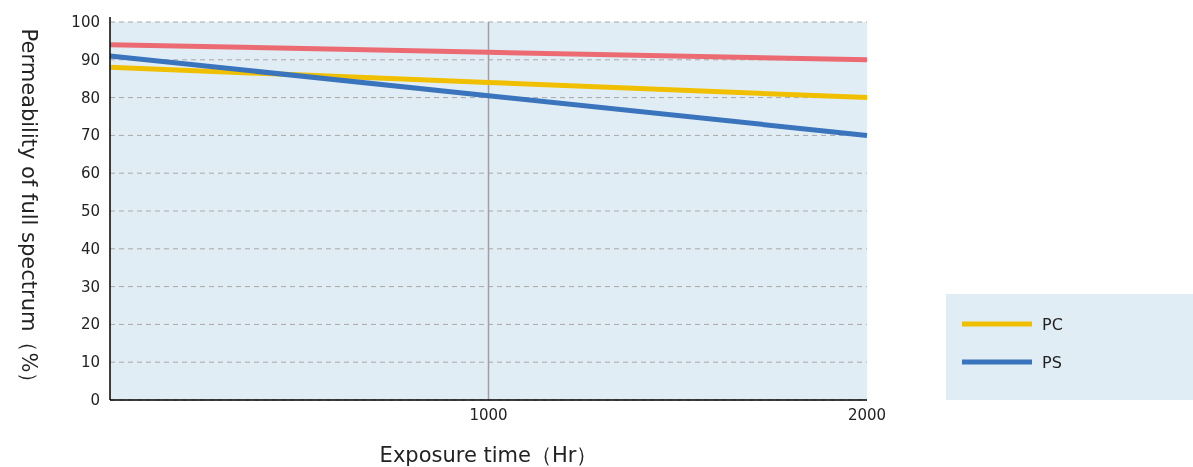 Image resolution: width=1193 pixels, height=467 pixels. I want to click on y-tick-label: 10, so click(90, 362).